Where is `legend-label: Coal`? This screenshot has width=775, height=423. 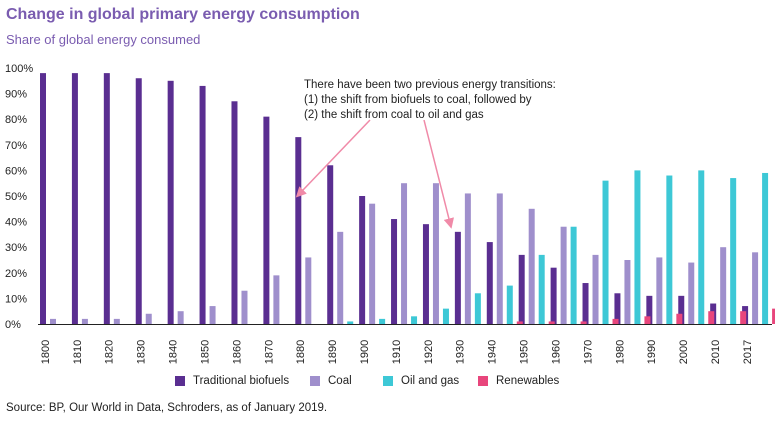 legend-label: Coal is located at coordinates (340, 381).